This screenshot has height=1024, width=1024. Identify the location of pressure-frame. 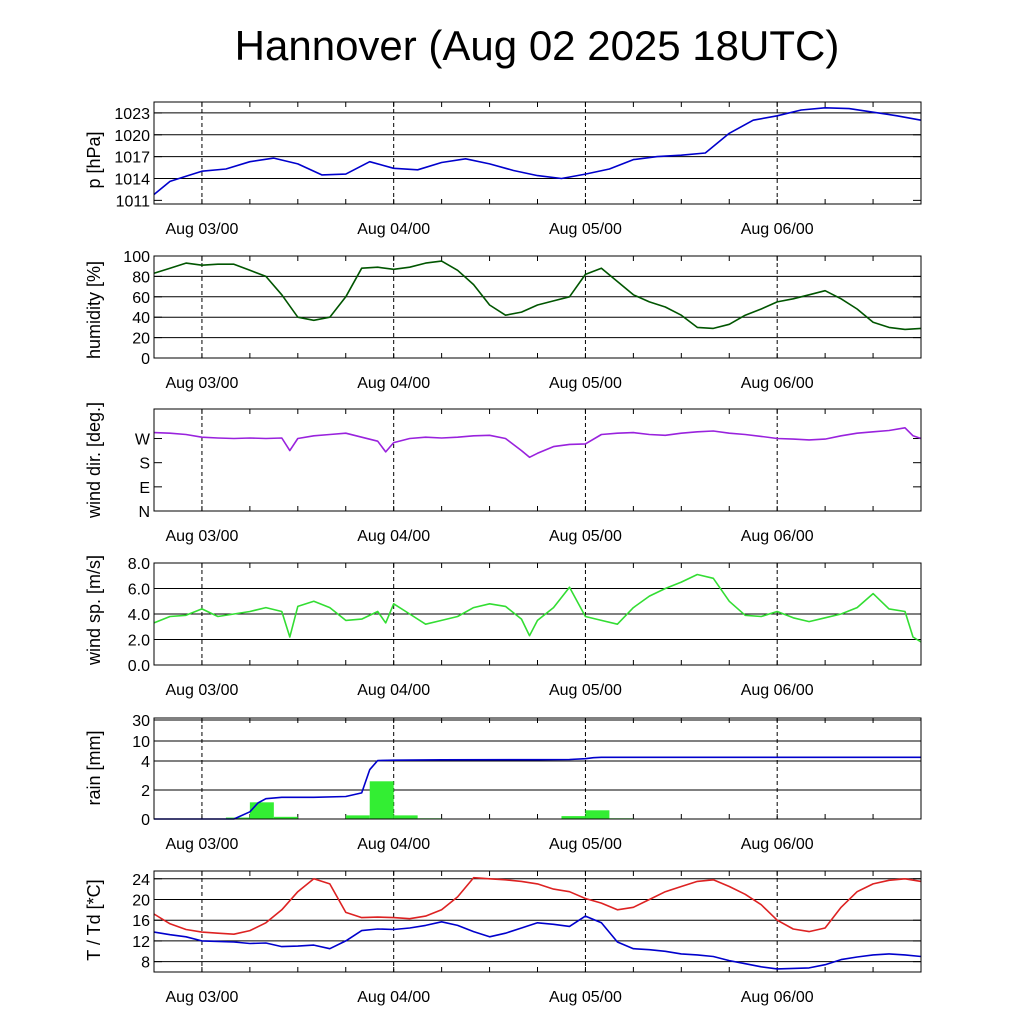
(537, 153).